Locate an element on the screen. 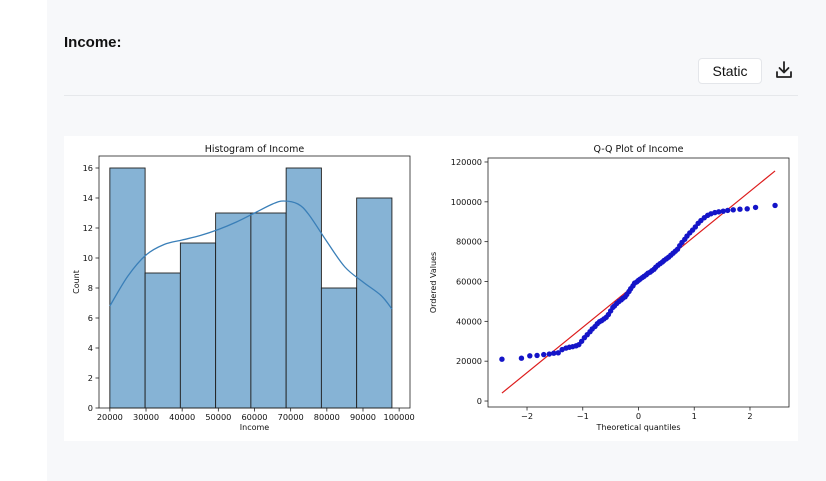 This screenshot has width=826, height=481. x-tick-label: 40000 is located at coordinates (182, 417).